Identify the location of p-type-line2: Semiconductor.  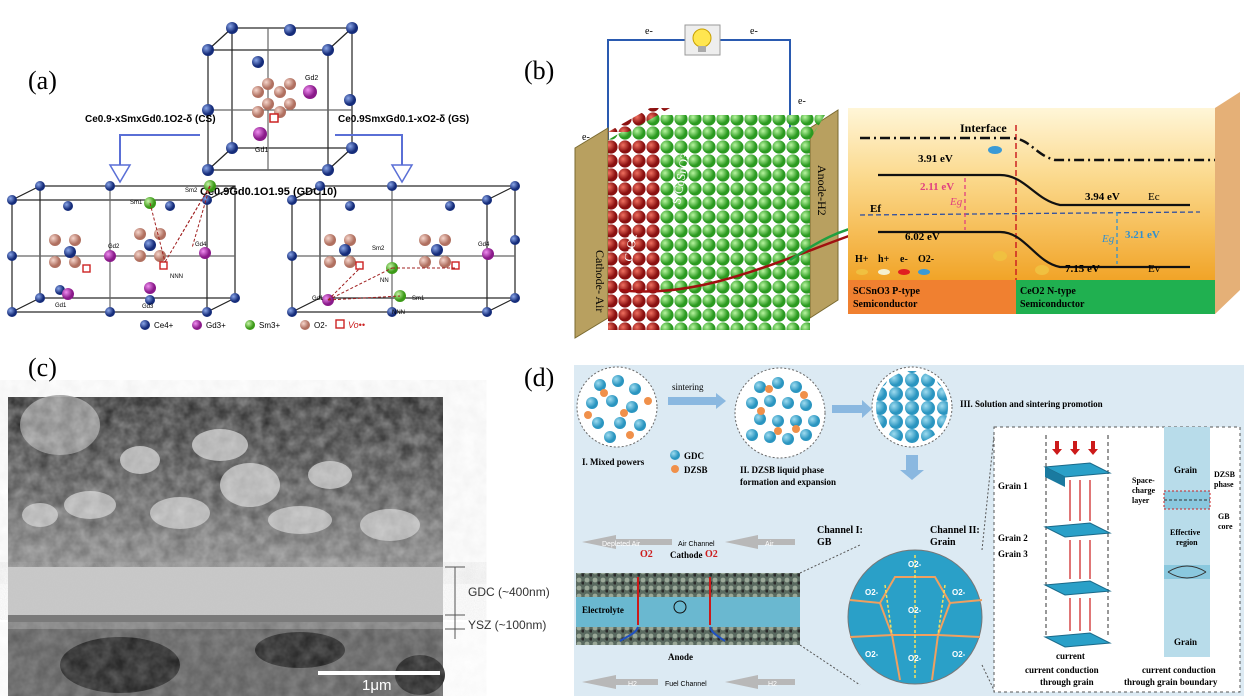
(885, 304).